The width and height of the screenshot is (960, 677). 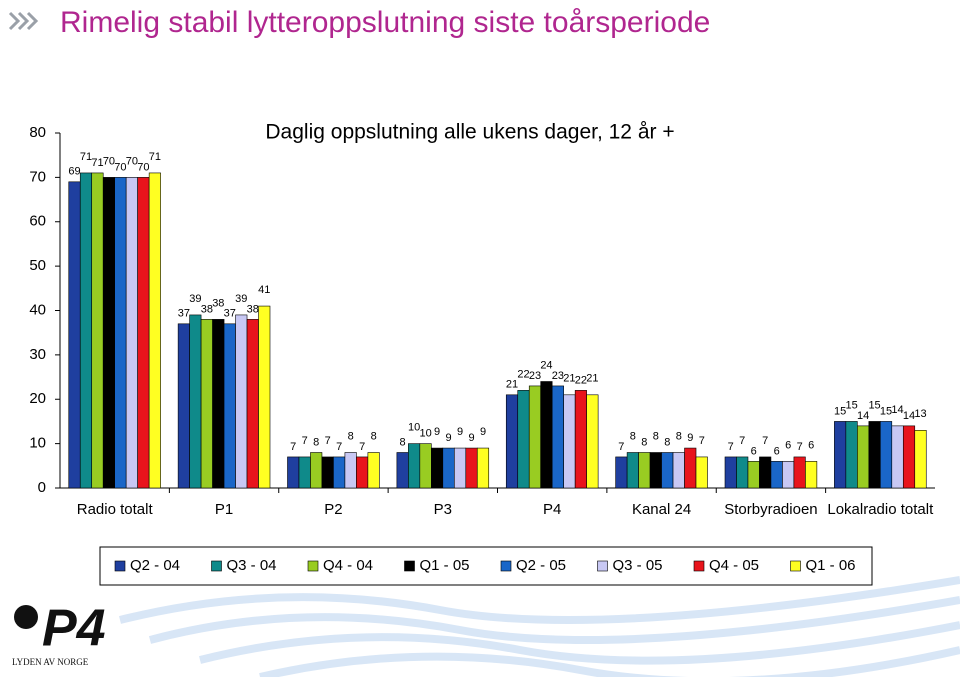 What do you see at coordinates (37, 354) in the screenshot?
I see `y-tick-label: 30` at bounding box center [37, 354].